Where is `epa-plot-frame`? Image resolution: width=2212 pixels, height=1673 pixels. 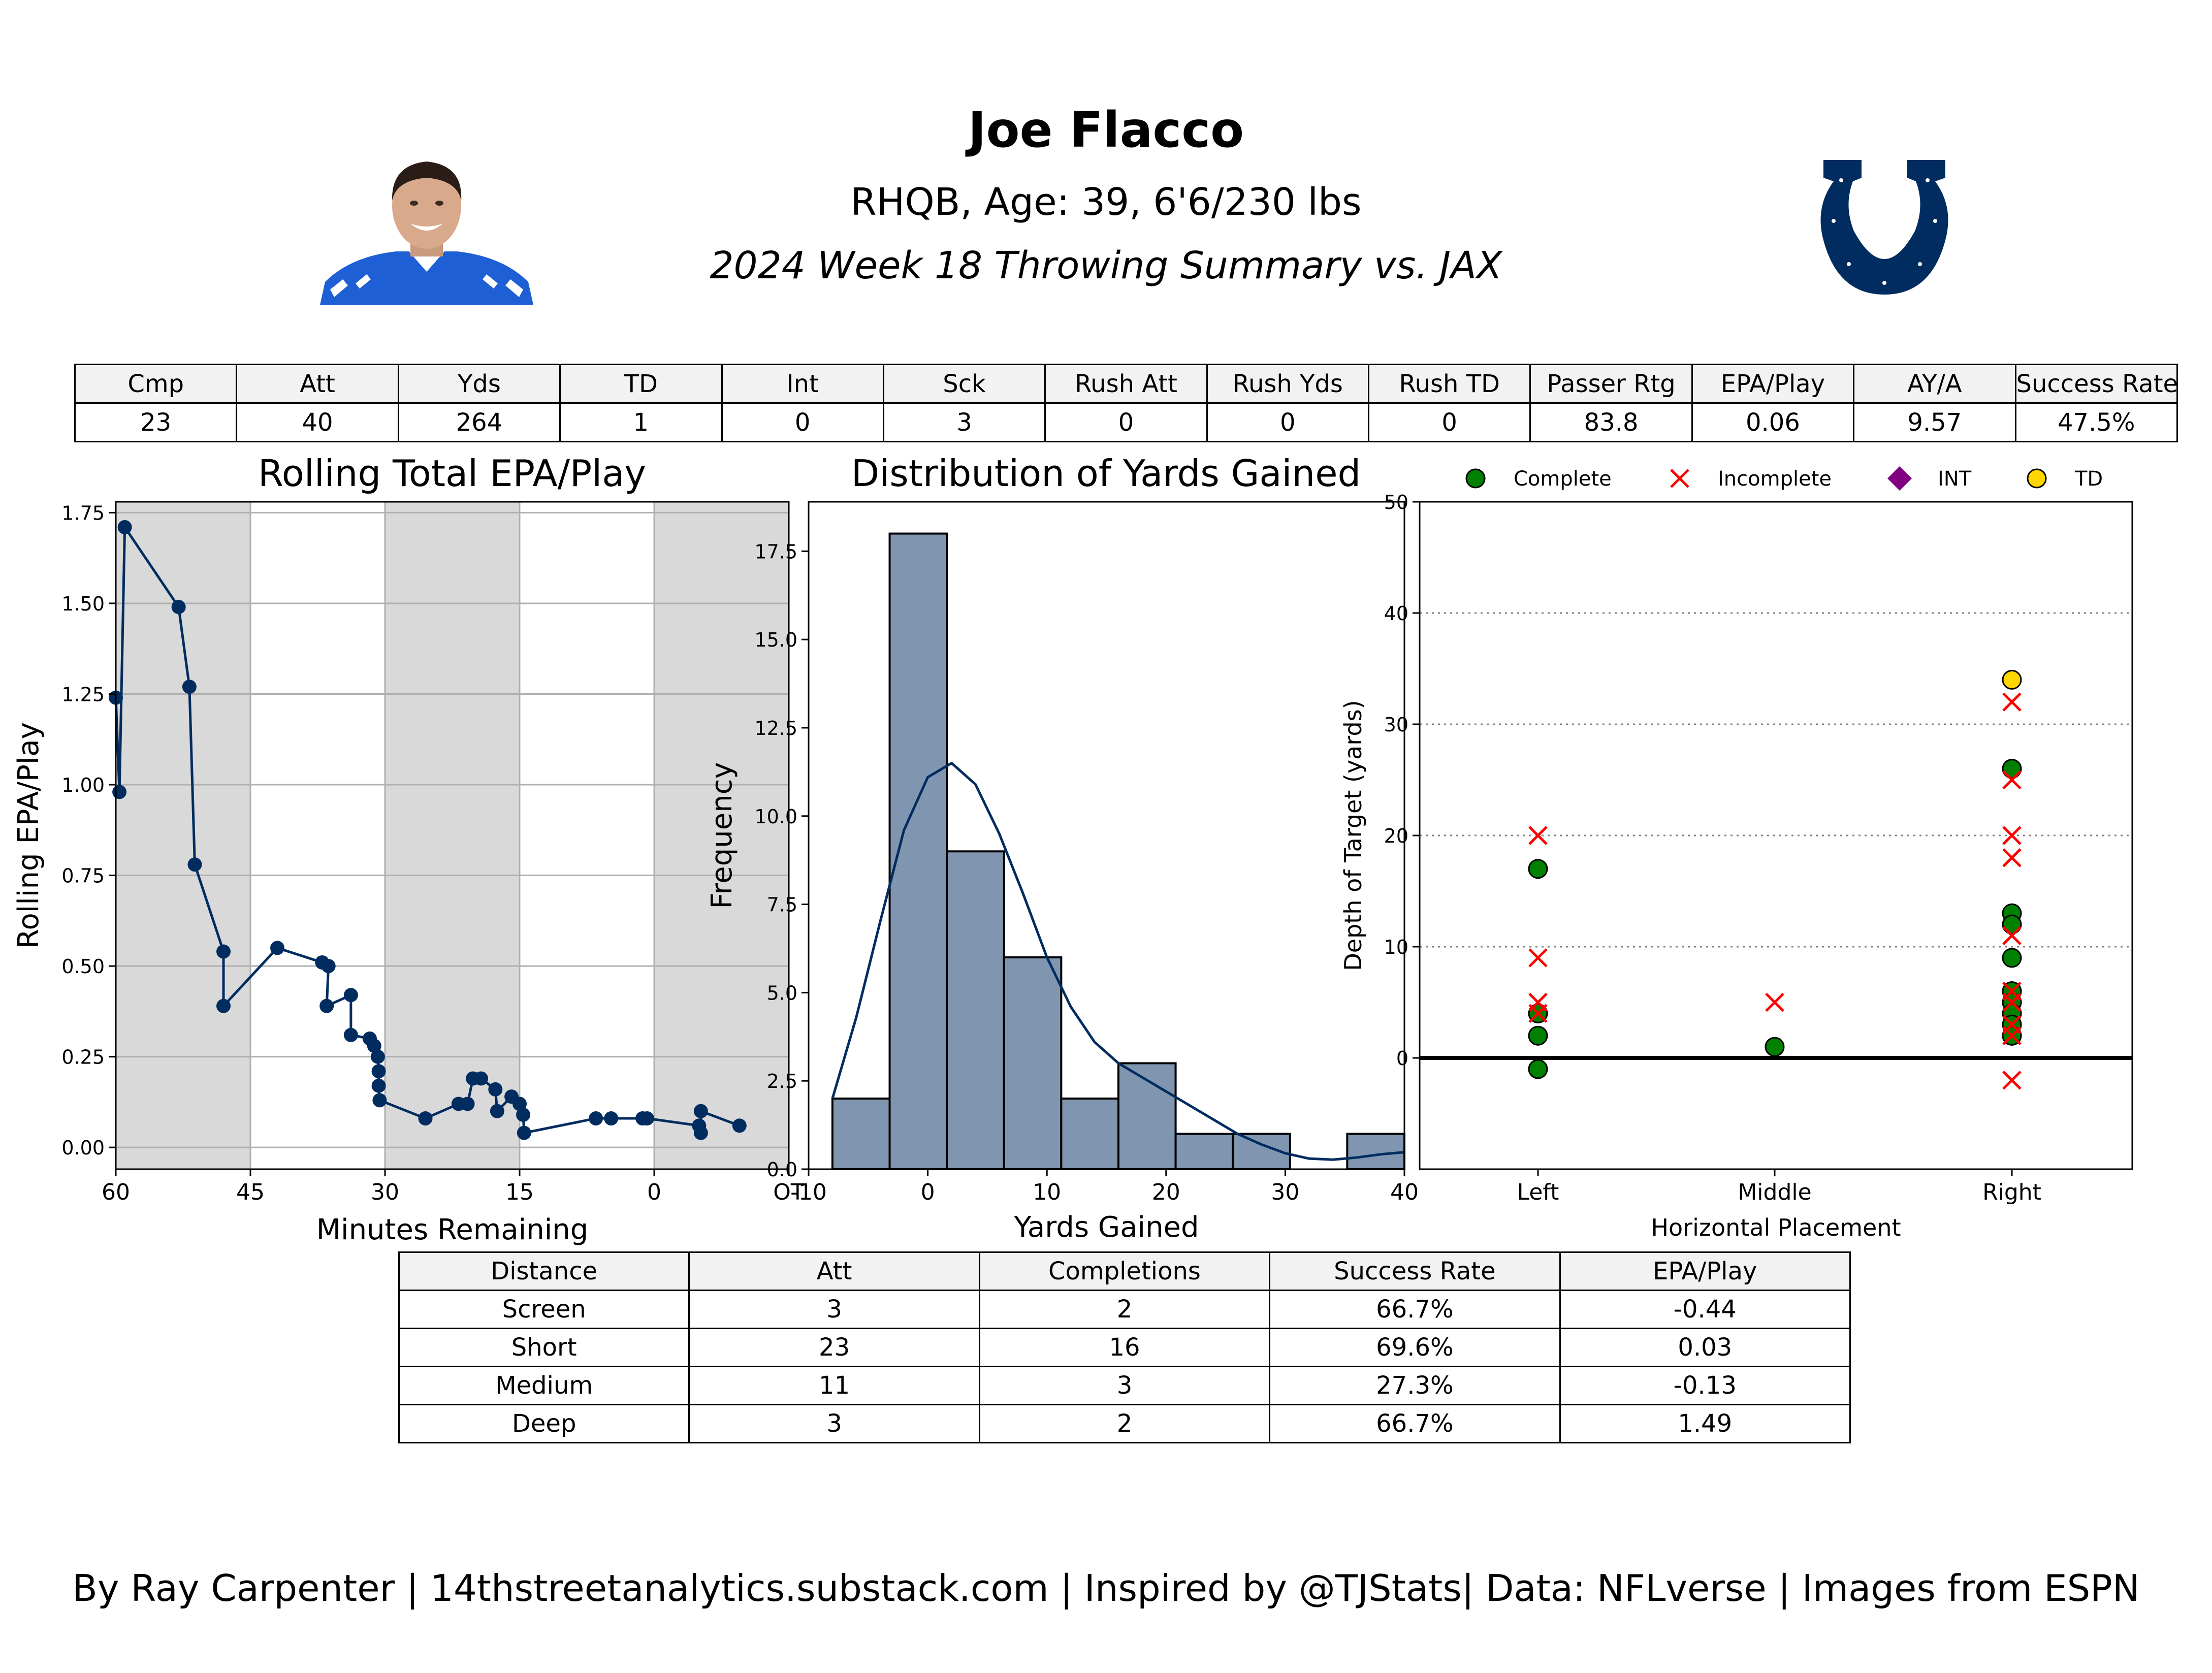
epa-plot-frame is located at coordinates (452, 835).